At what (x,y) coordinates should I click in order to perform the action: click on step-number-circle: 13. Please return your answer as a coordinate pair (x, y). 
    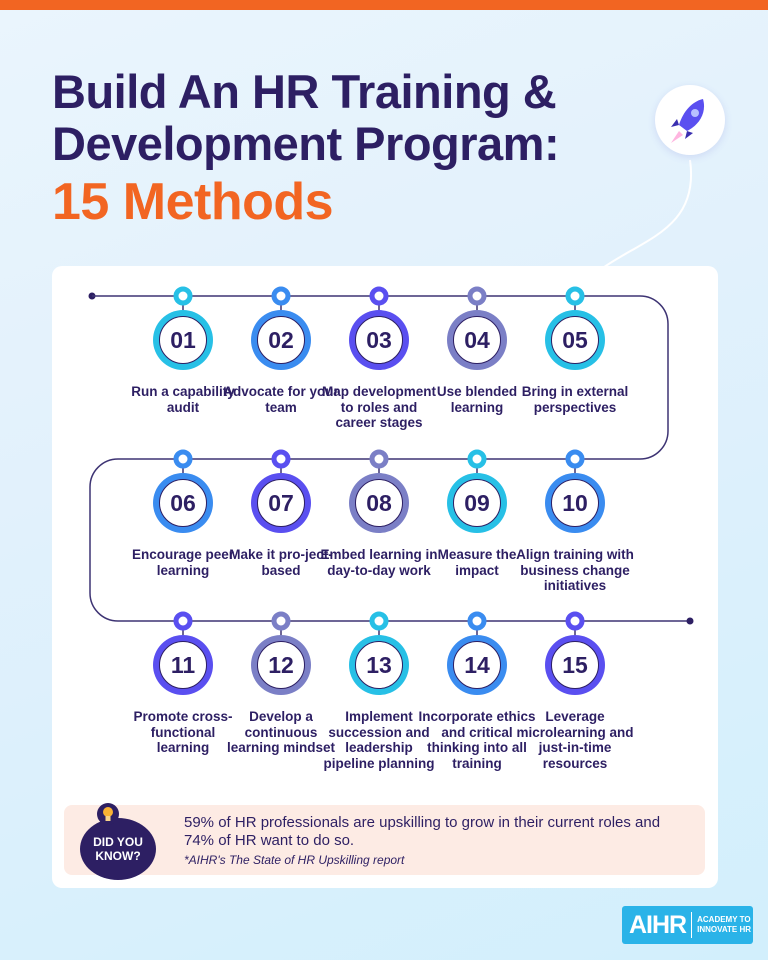
    Looking at the image, I should click on (379, 665).